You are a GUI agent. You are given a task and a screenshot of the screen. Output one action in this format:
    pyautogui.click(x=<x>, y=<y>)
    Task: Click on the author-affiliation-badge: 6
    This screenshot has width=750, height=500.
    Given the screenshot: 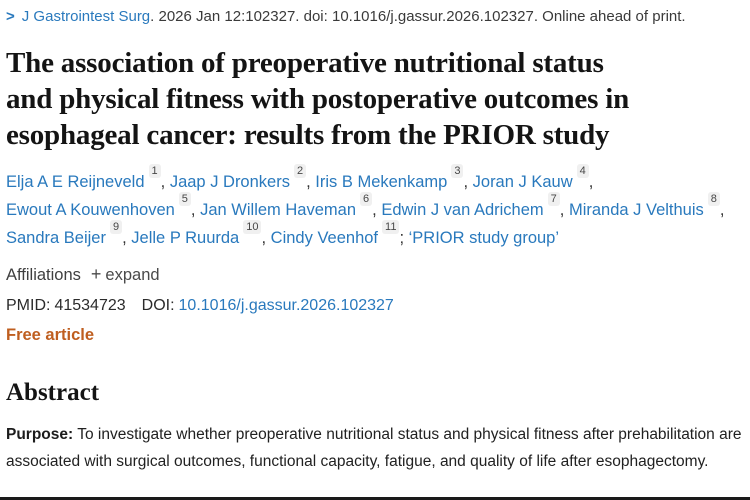 What is the action you would take?
    pyautogui.click(x=366, y=198)
    